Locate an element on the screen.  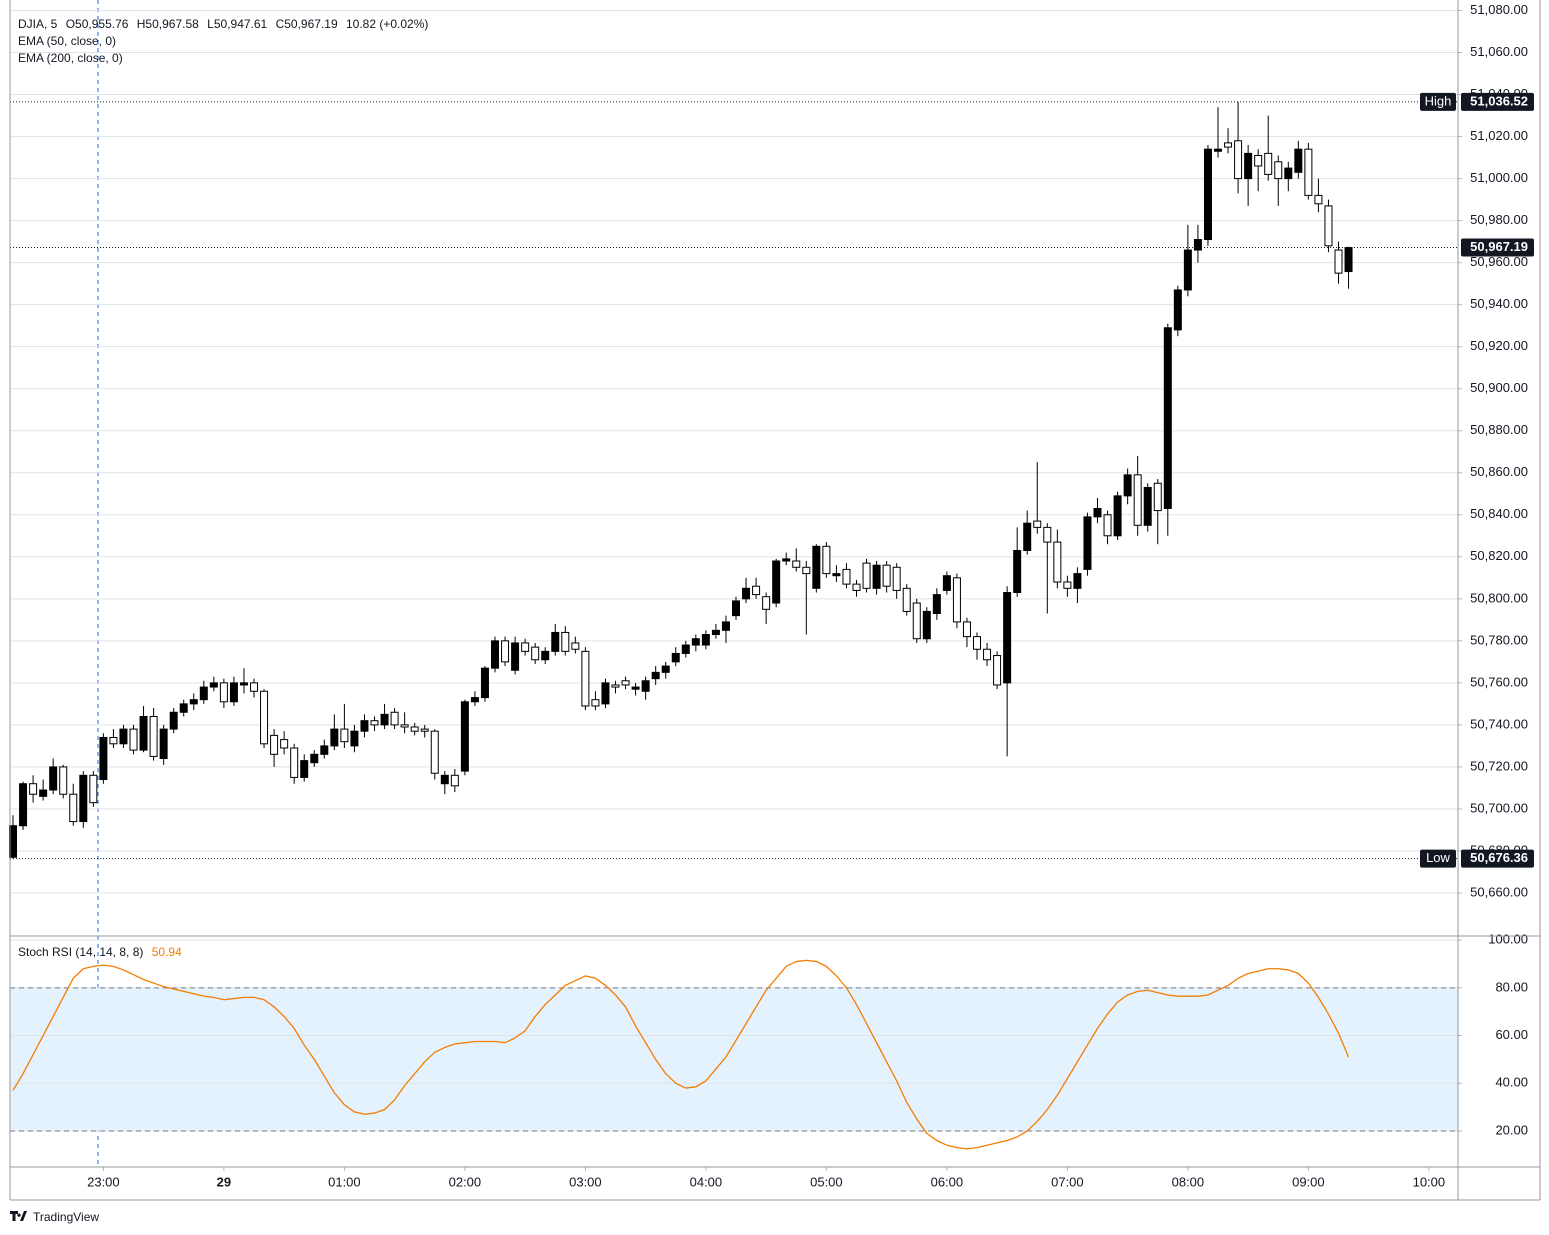
y-tick-label: 51,020.00 is located at coordinates (1499, 135).